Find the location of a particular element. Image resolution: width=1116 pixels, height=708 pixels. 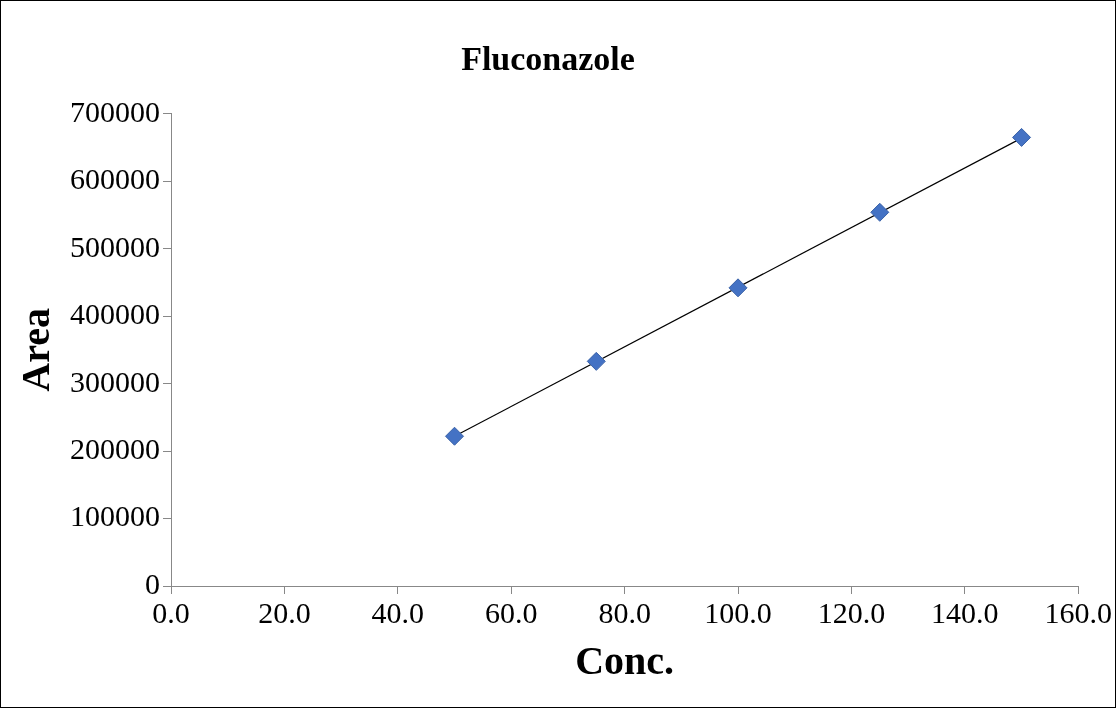

x-tick-label: 80.0 is located at coordinates (624, 612).